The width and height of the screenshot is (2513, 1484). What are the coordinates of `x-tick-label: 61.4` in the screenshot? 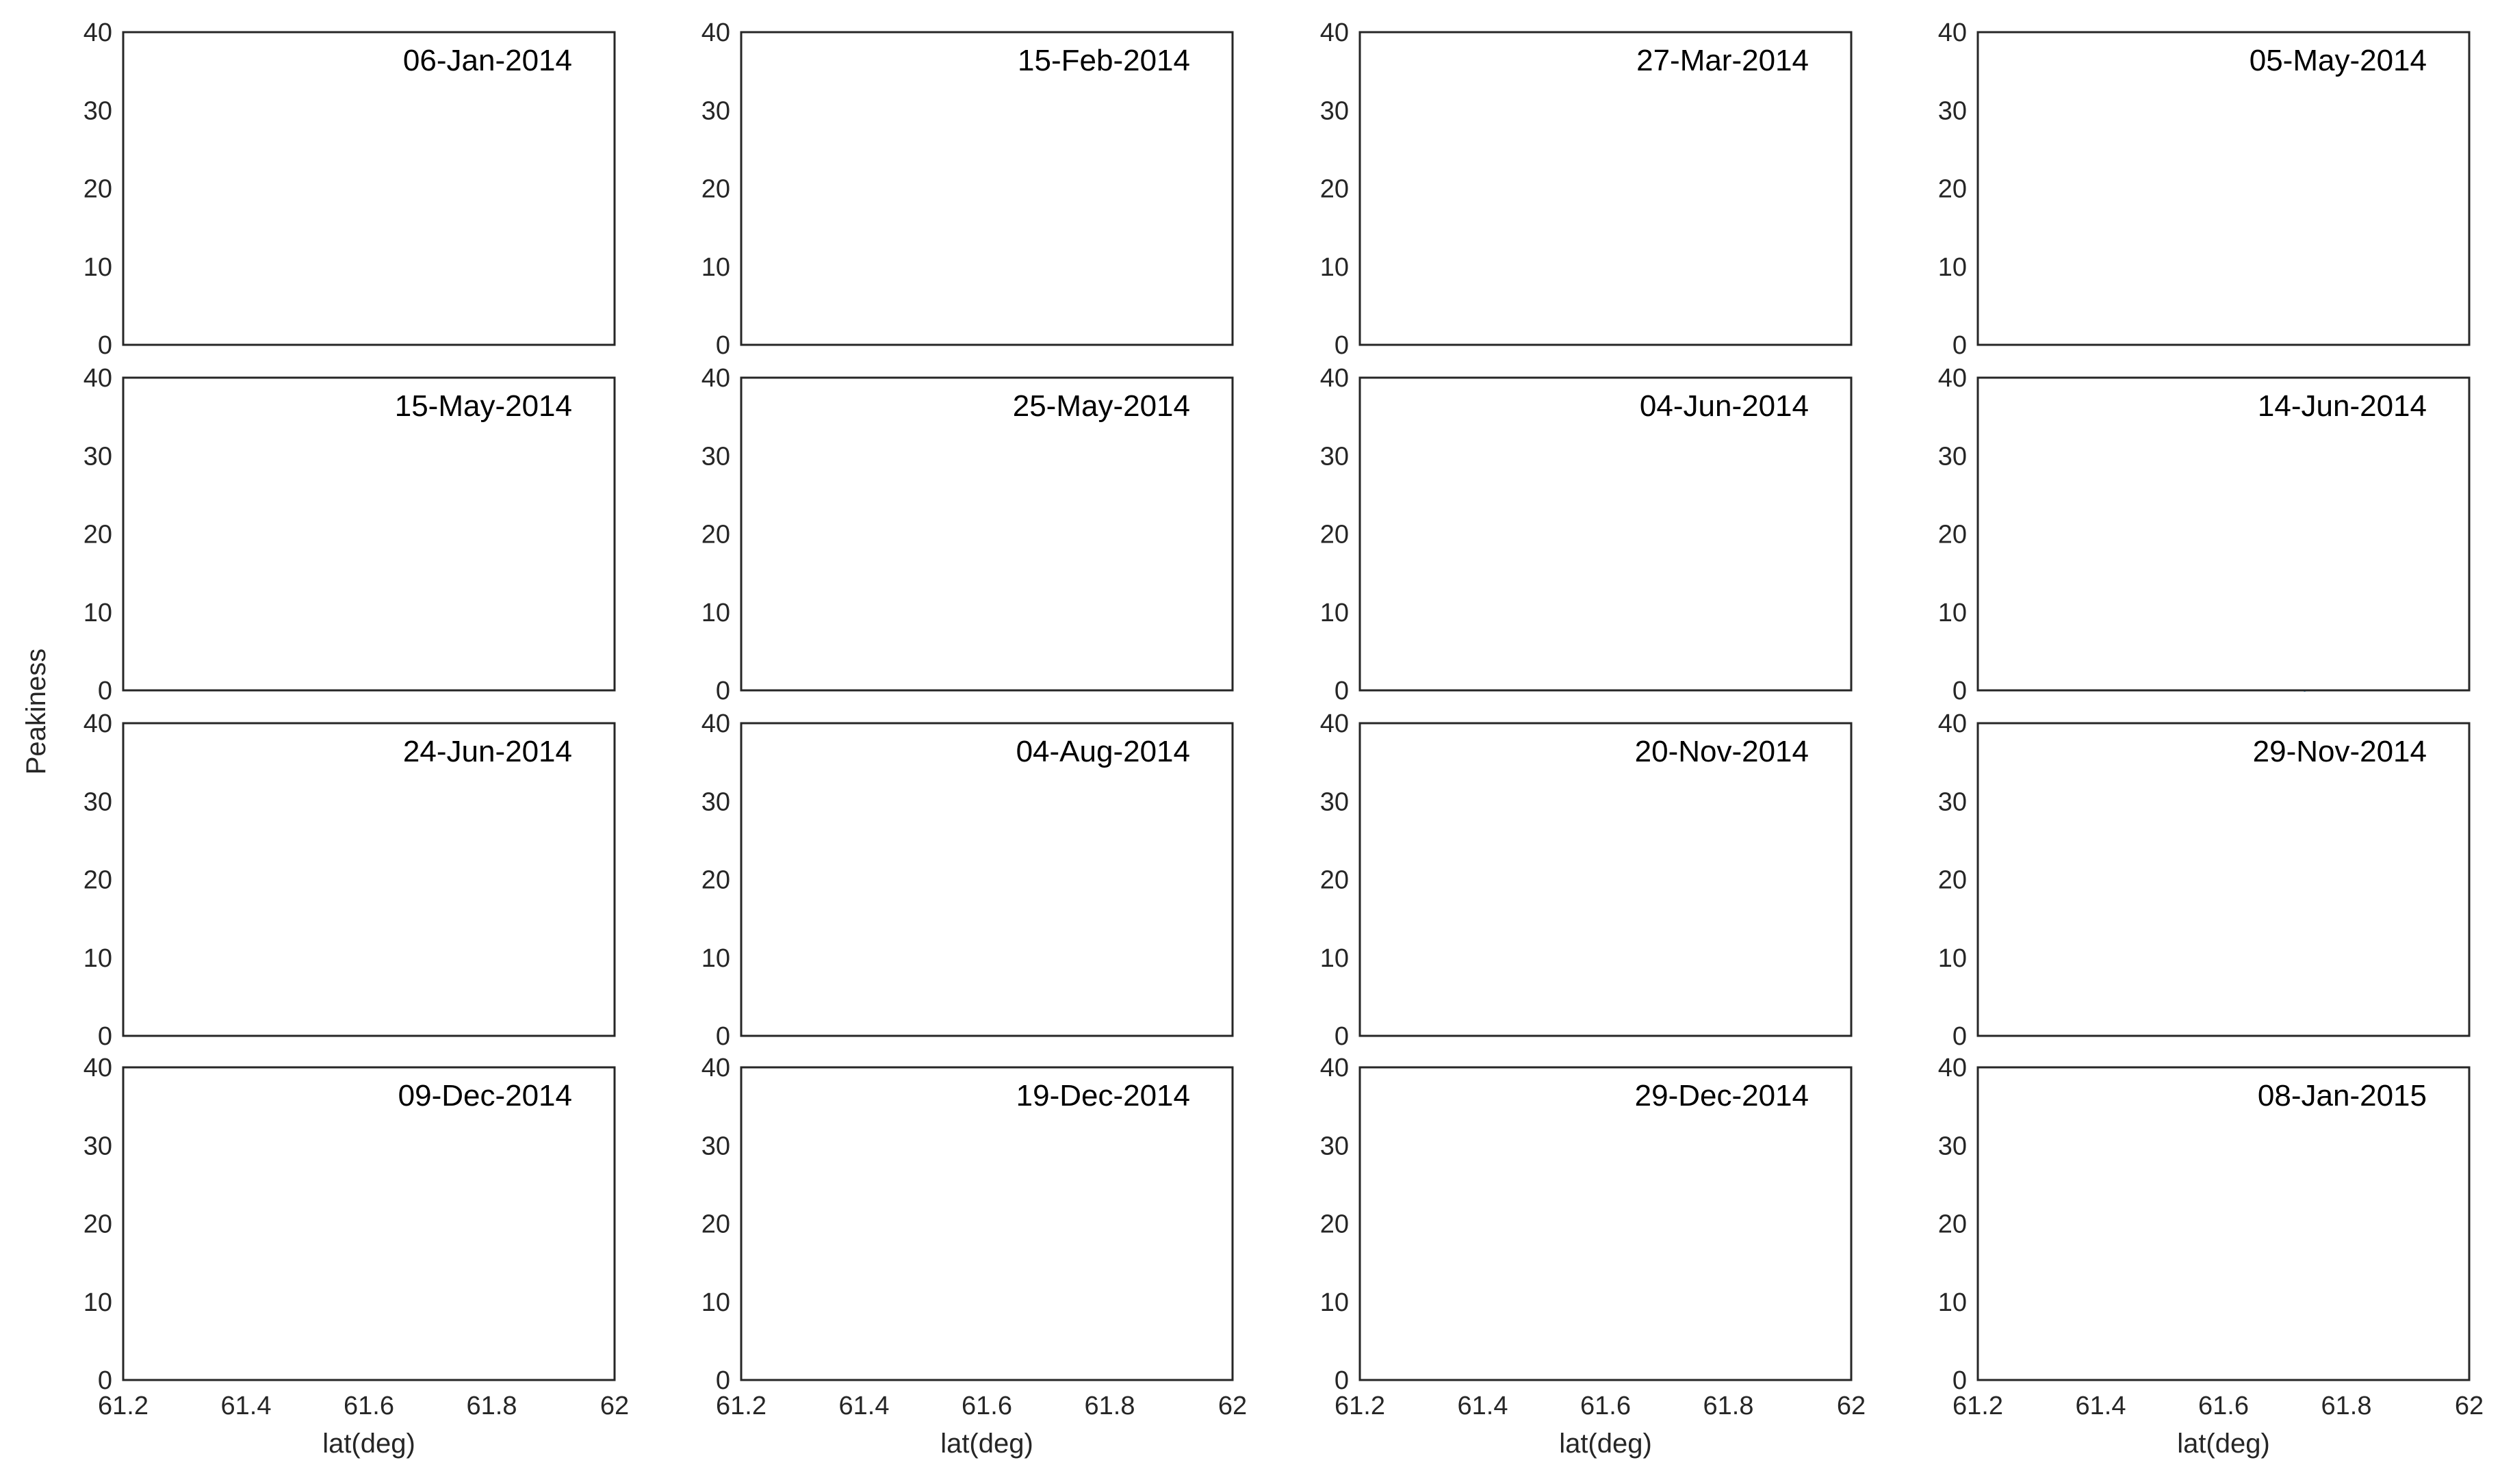 It's located at (247, 1406).